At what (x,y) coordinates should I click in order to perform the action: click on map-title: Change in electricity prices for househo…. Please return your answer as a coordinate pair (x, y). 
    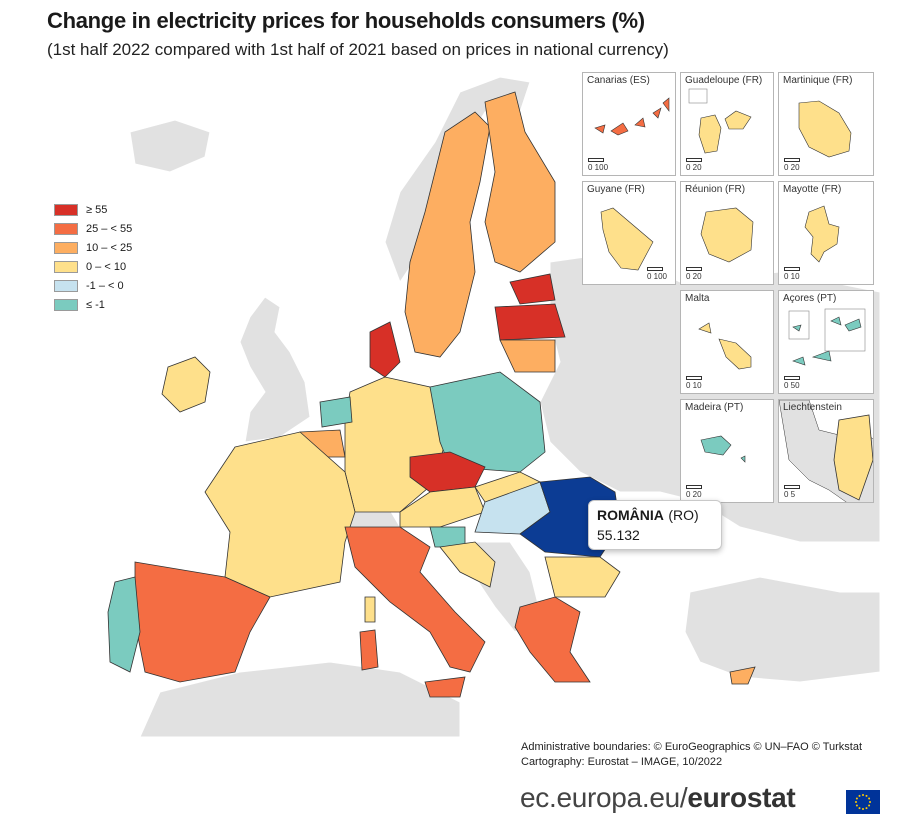
    Looking at the image, I should click on (346, 20).